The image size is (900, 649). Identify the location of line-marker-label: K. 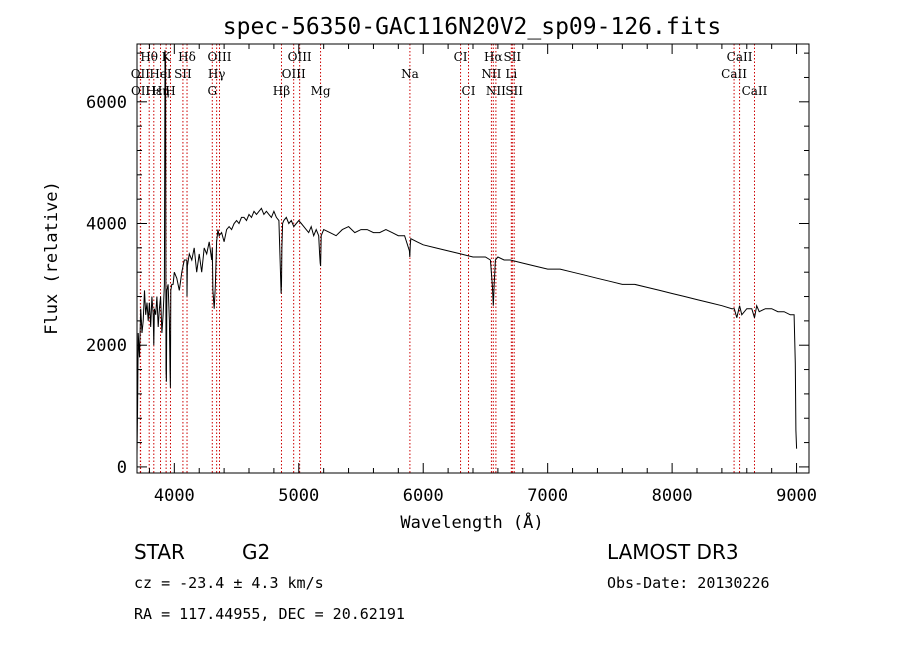
(167, 57).